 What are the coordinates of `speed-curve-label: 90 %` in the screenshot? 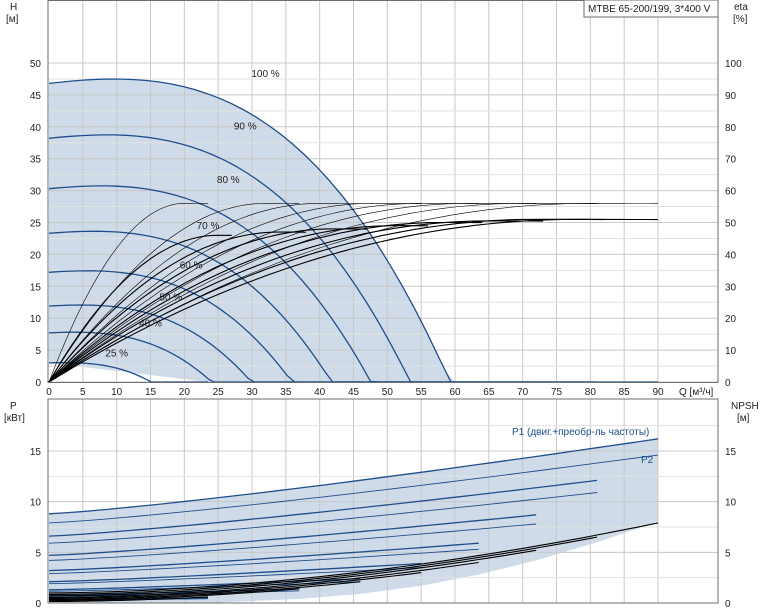 It's located at (245, 127).